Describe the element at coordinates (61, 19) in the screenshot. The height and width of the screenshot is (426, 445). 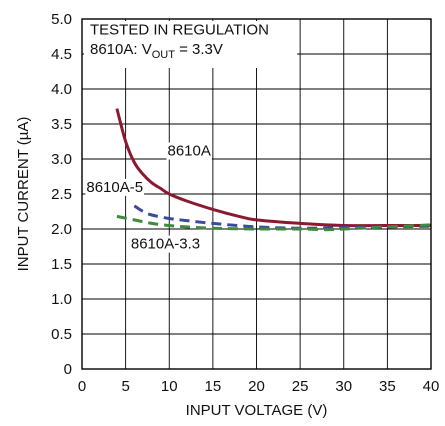
I see `y-tick-label: 5.0` at that location.